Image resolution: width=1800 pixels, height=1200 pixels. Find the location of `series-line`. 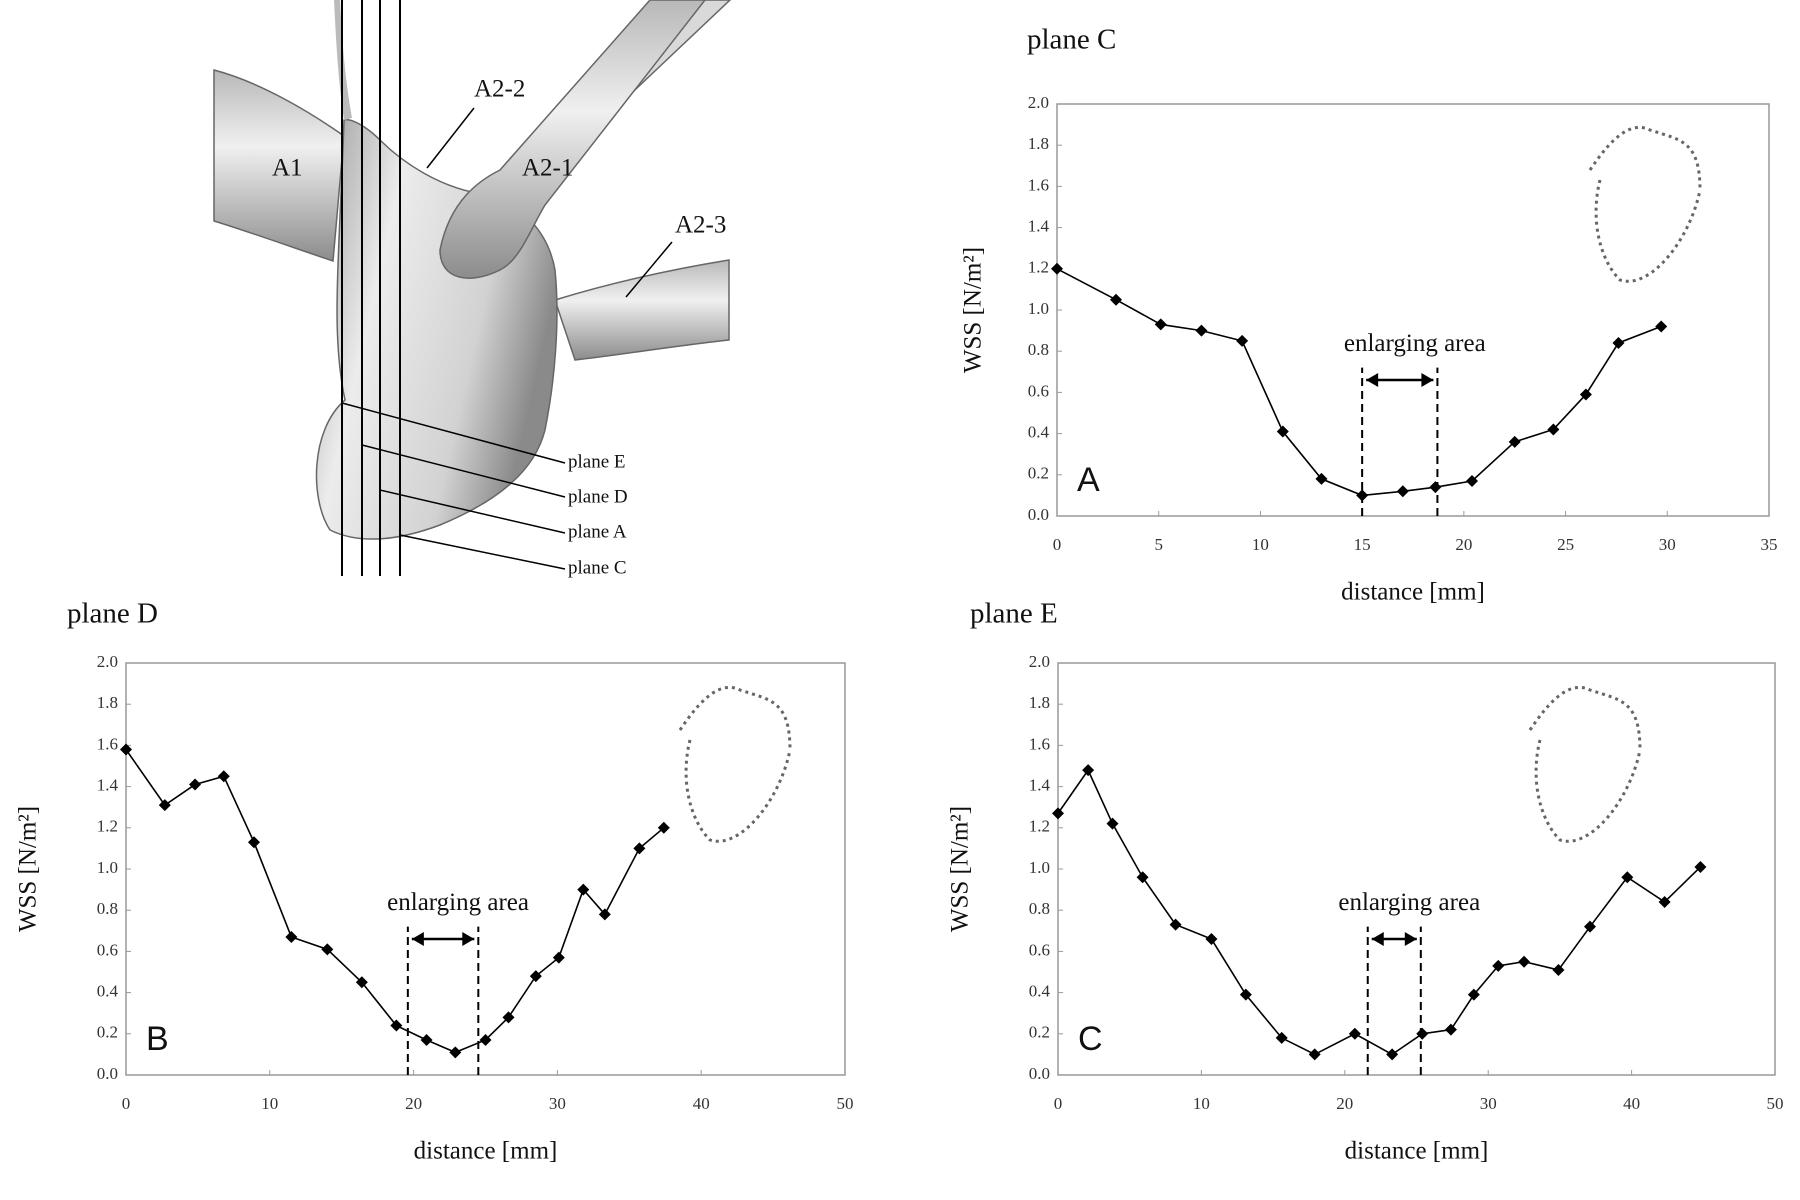

series-line is located at coordinates (1359, 382).